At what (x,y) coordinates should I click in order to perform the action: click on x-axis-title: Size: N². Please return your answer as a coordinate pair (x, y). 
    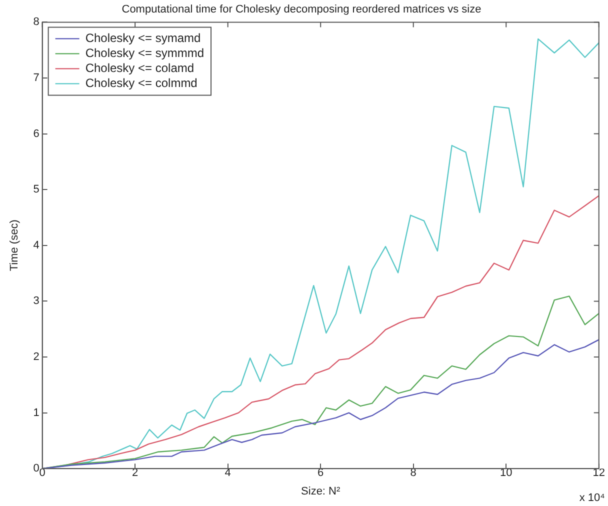
    Looking at the image, I should click on (320, 491).